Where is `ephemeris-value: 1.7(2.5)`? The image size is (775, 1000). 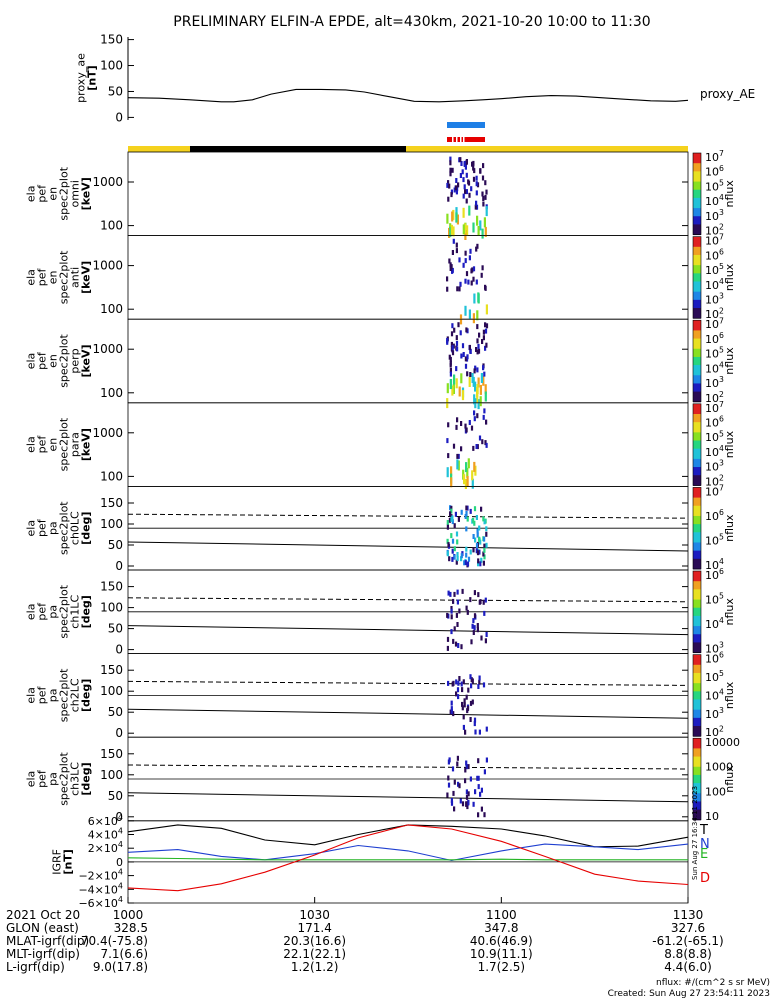
ephemeris-value: 1.7(2.5) is located at coordinates (502, 967).